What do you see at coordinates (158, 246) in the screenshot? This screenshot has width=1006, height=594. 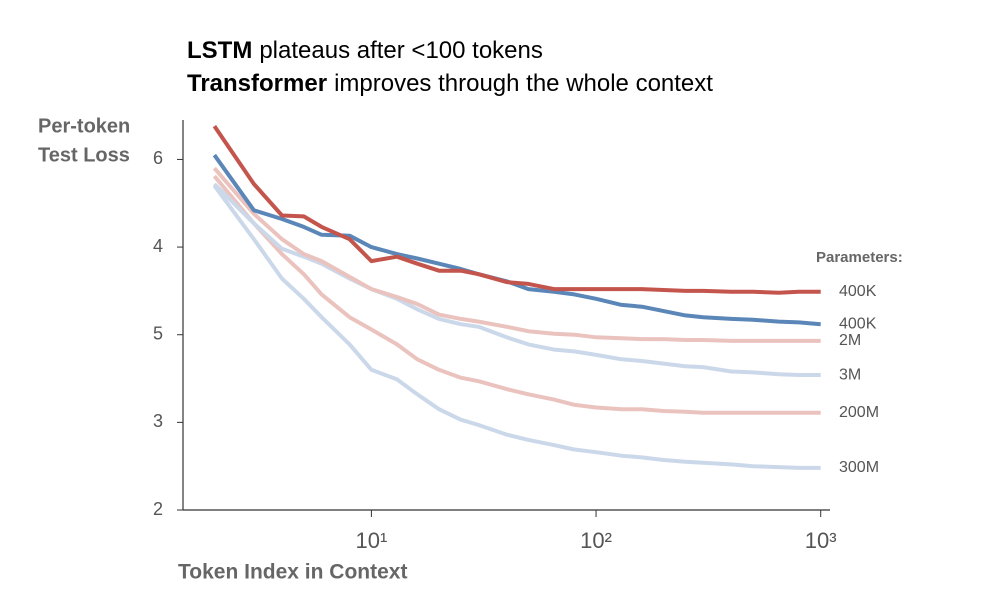 I see `y-tick-label: 4` at bounding box center [158, 246].